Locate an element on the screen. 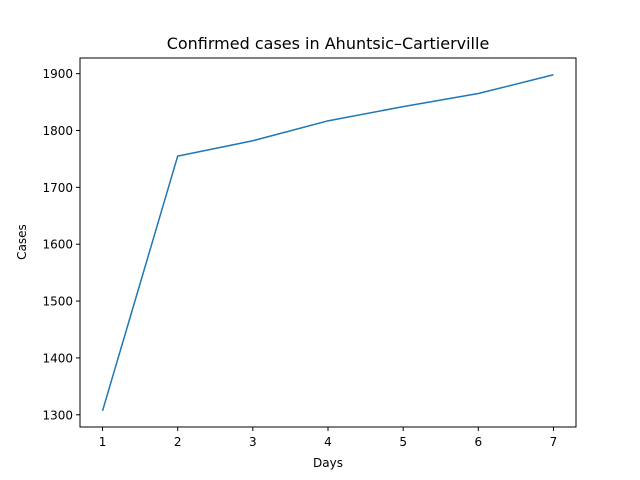  x-tick-label: 2 is located at coordinates (178, 442).